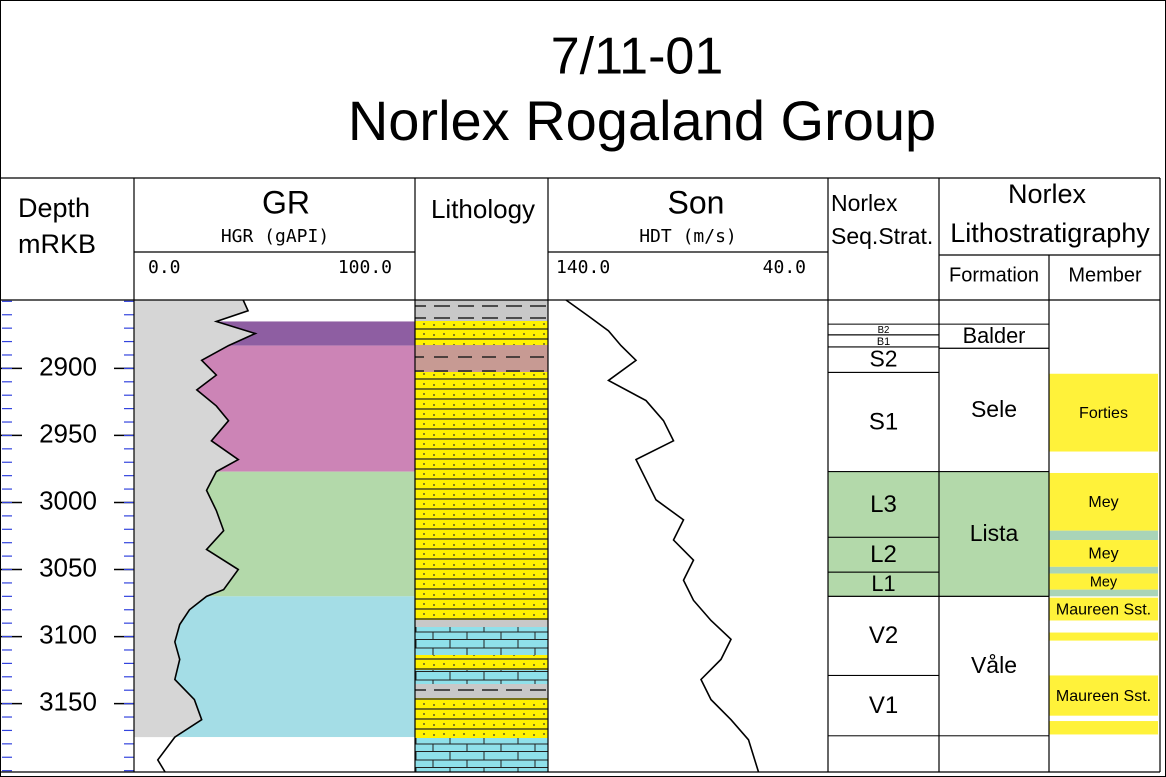  I want to click on depth-tick-label: 2950, so click(68, 433).